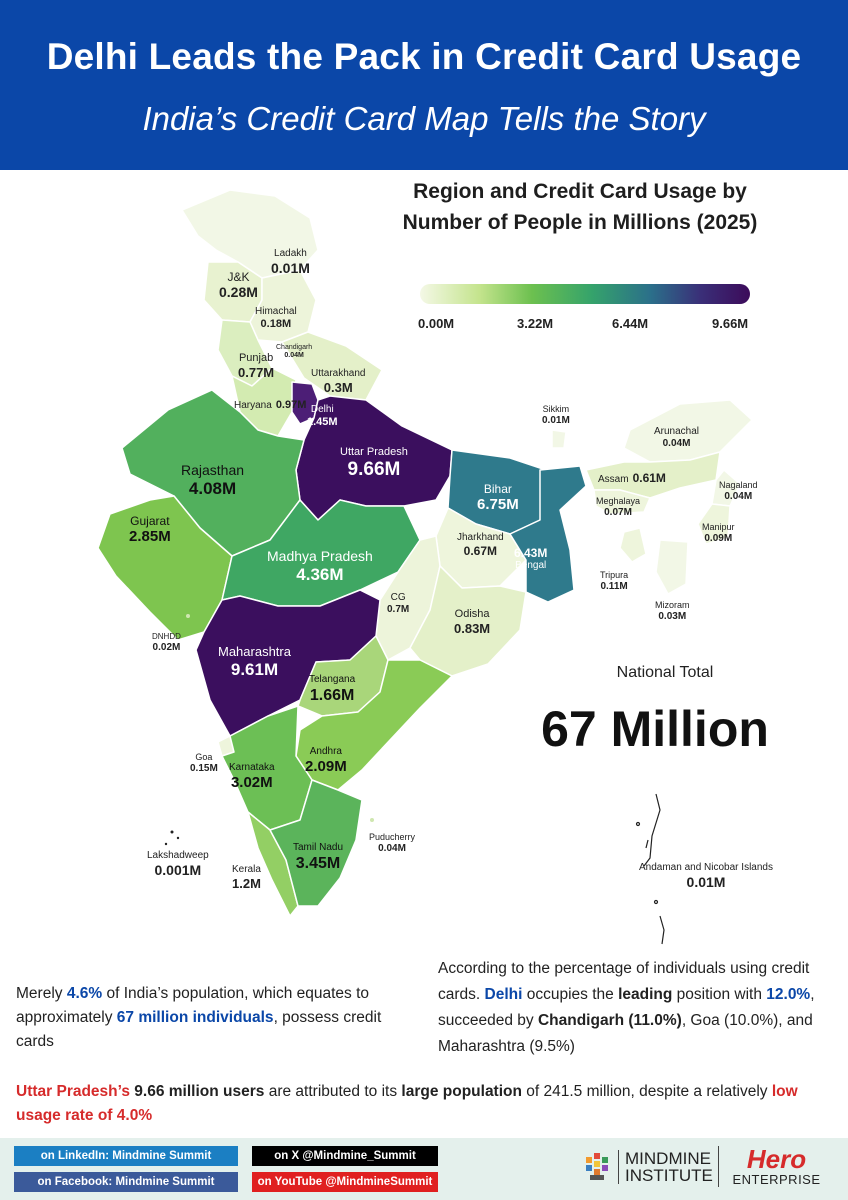 This screenshot has height=1200, width=848. Describe the element at coordinates (613, 479) in the screenshot. I see `region-name: Assam` at that location.